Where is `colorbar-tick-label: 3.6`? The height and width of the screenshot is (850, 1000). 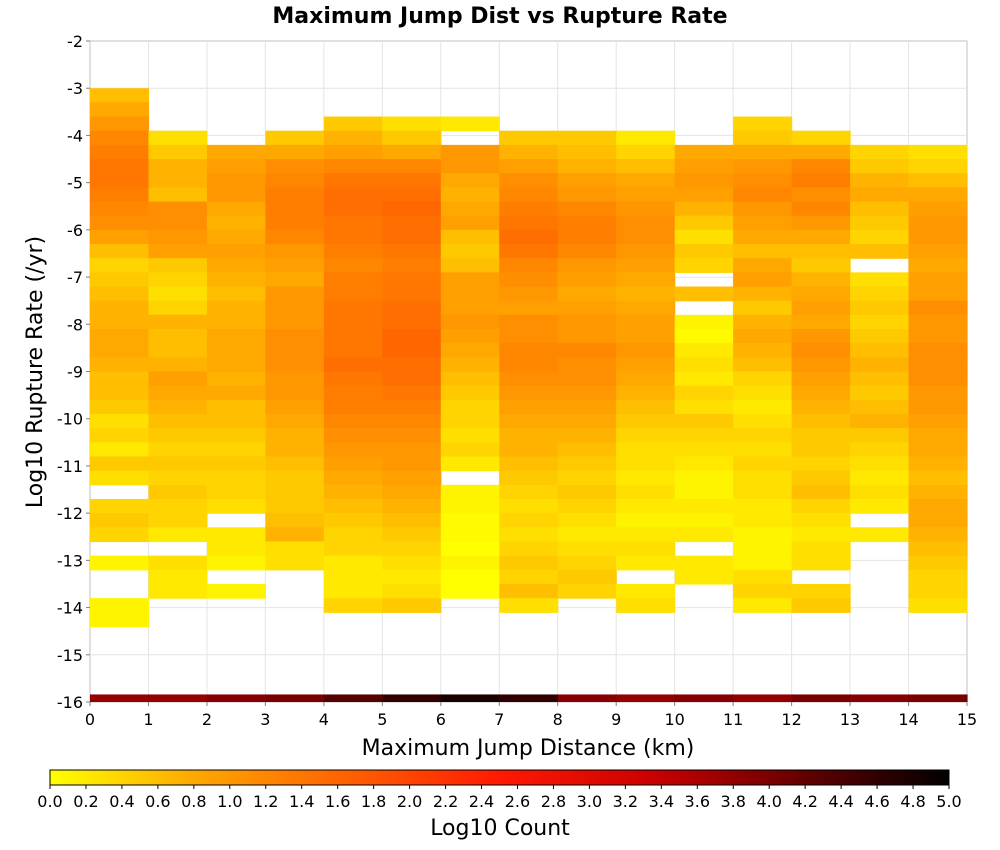
colorbar-tick-label: 3.6 is located at coordinates (697, 801).